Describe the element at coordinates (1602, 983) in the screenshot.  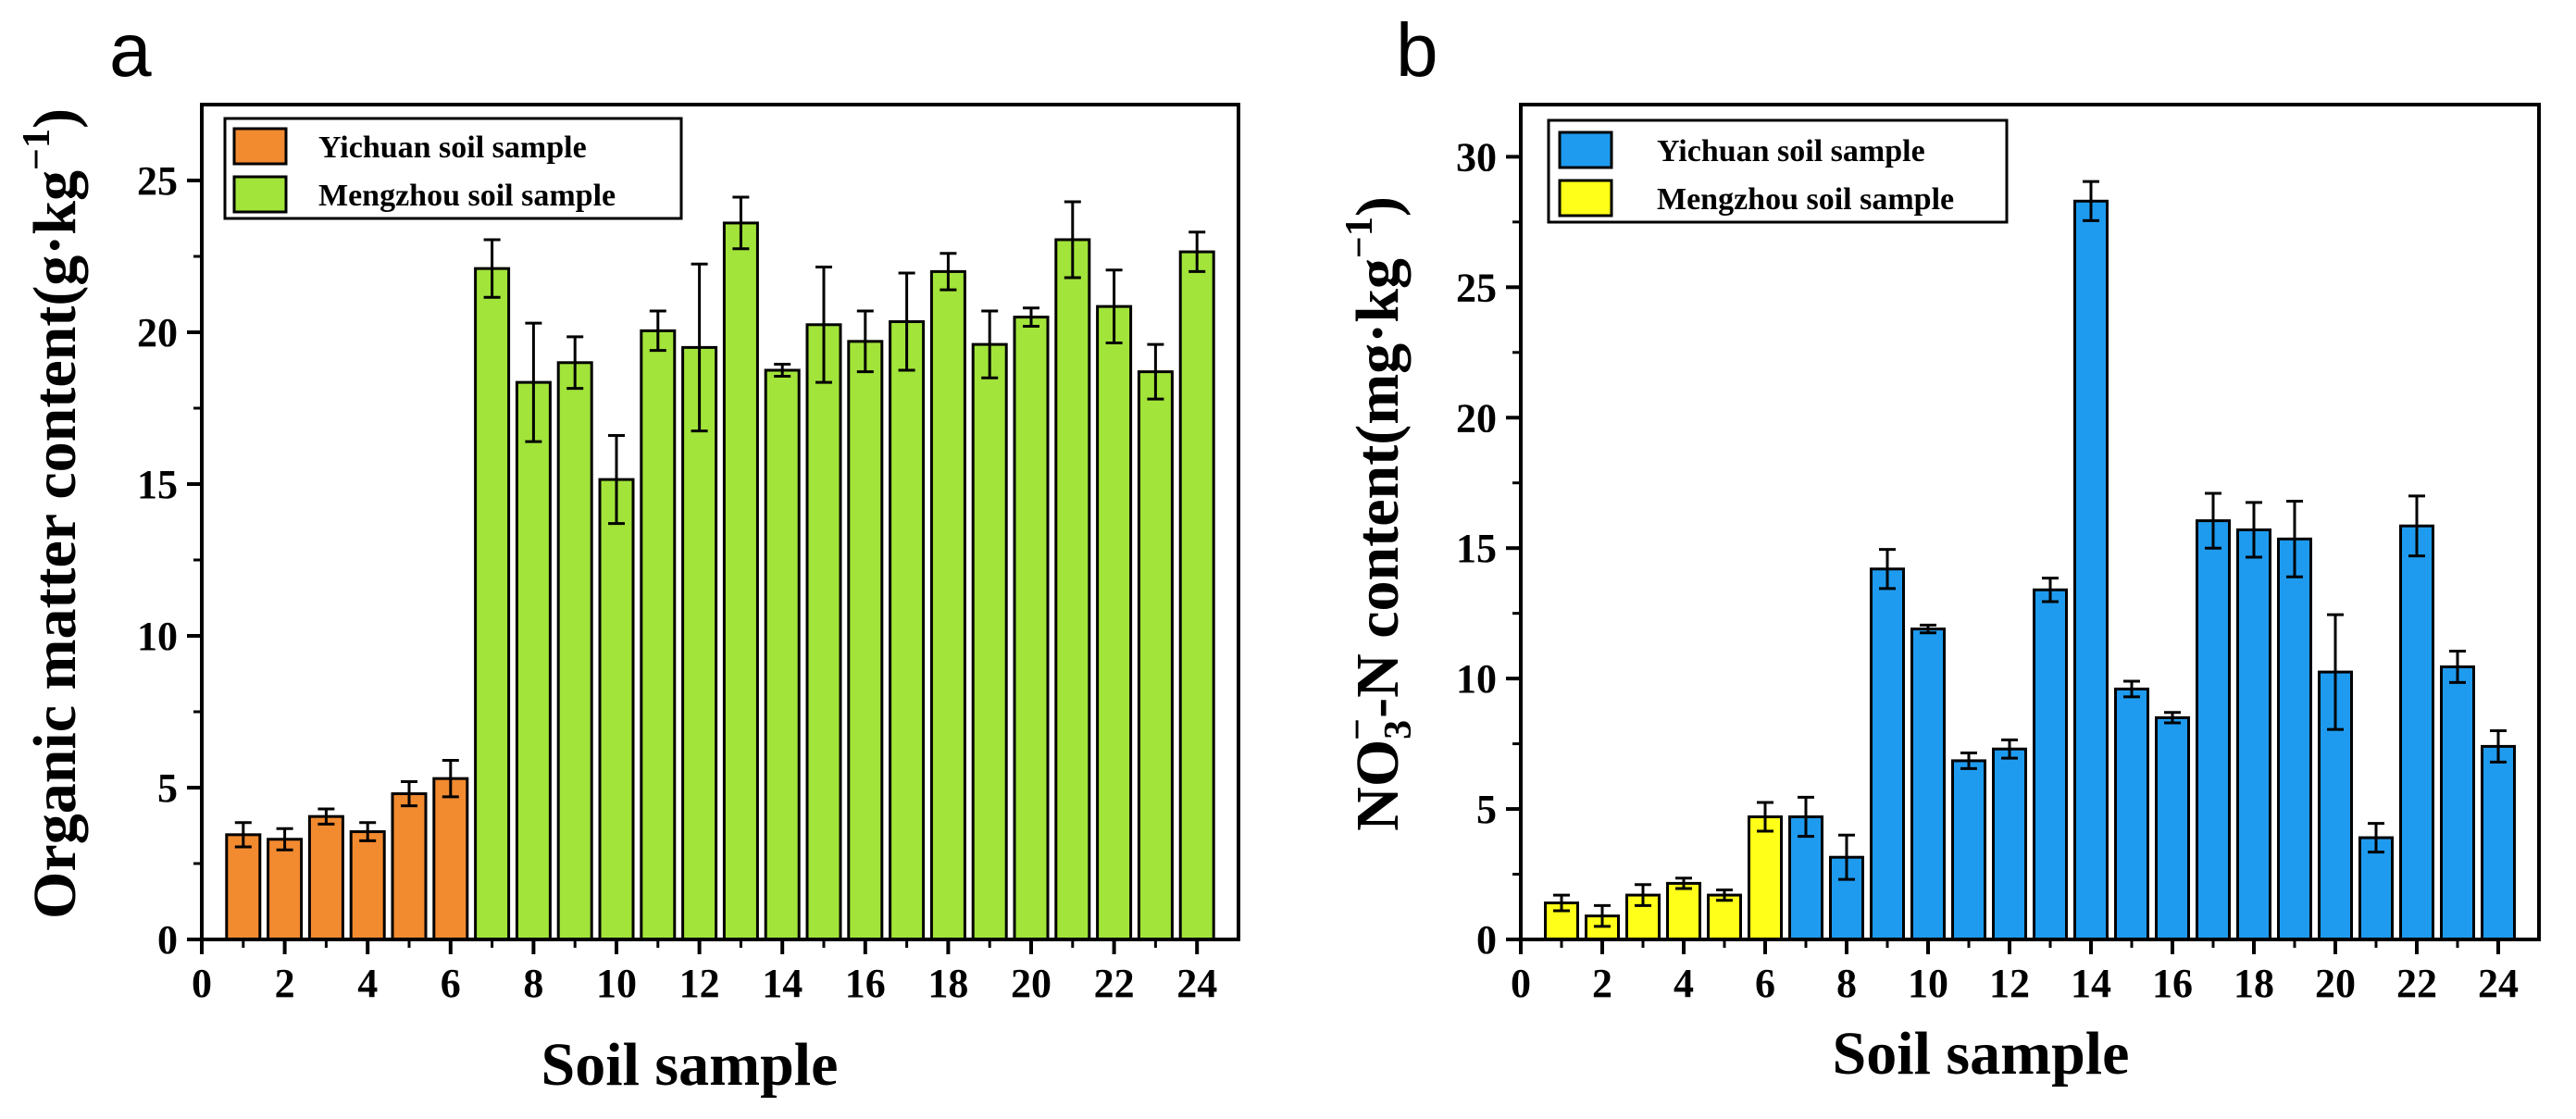
I see `panel-b-xtick-label-2: 2` at that location.